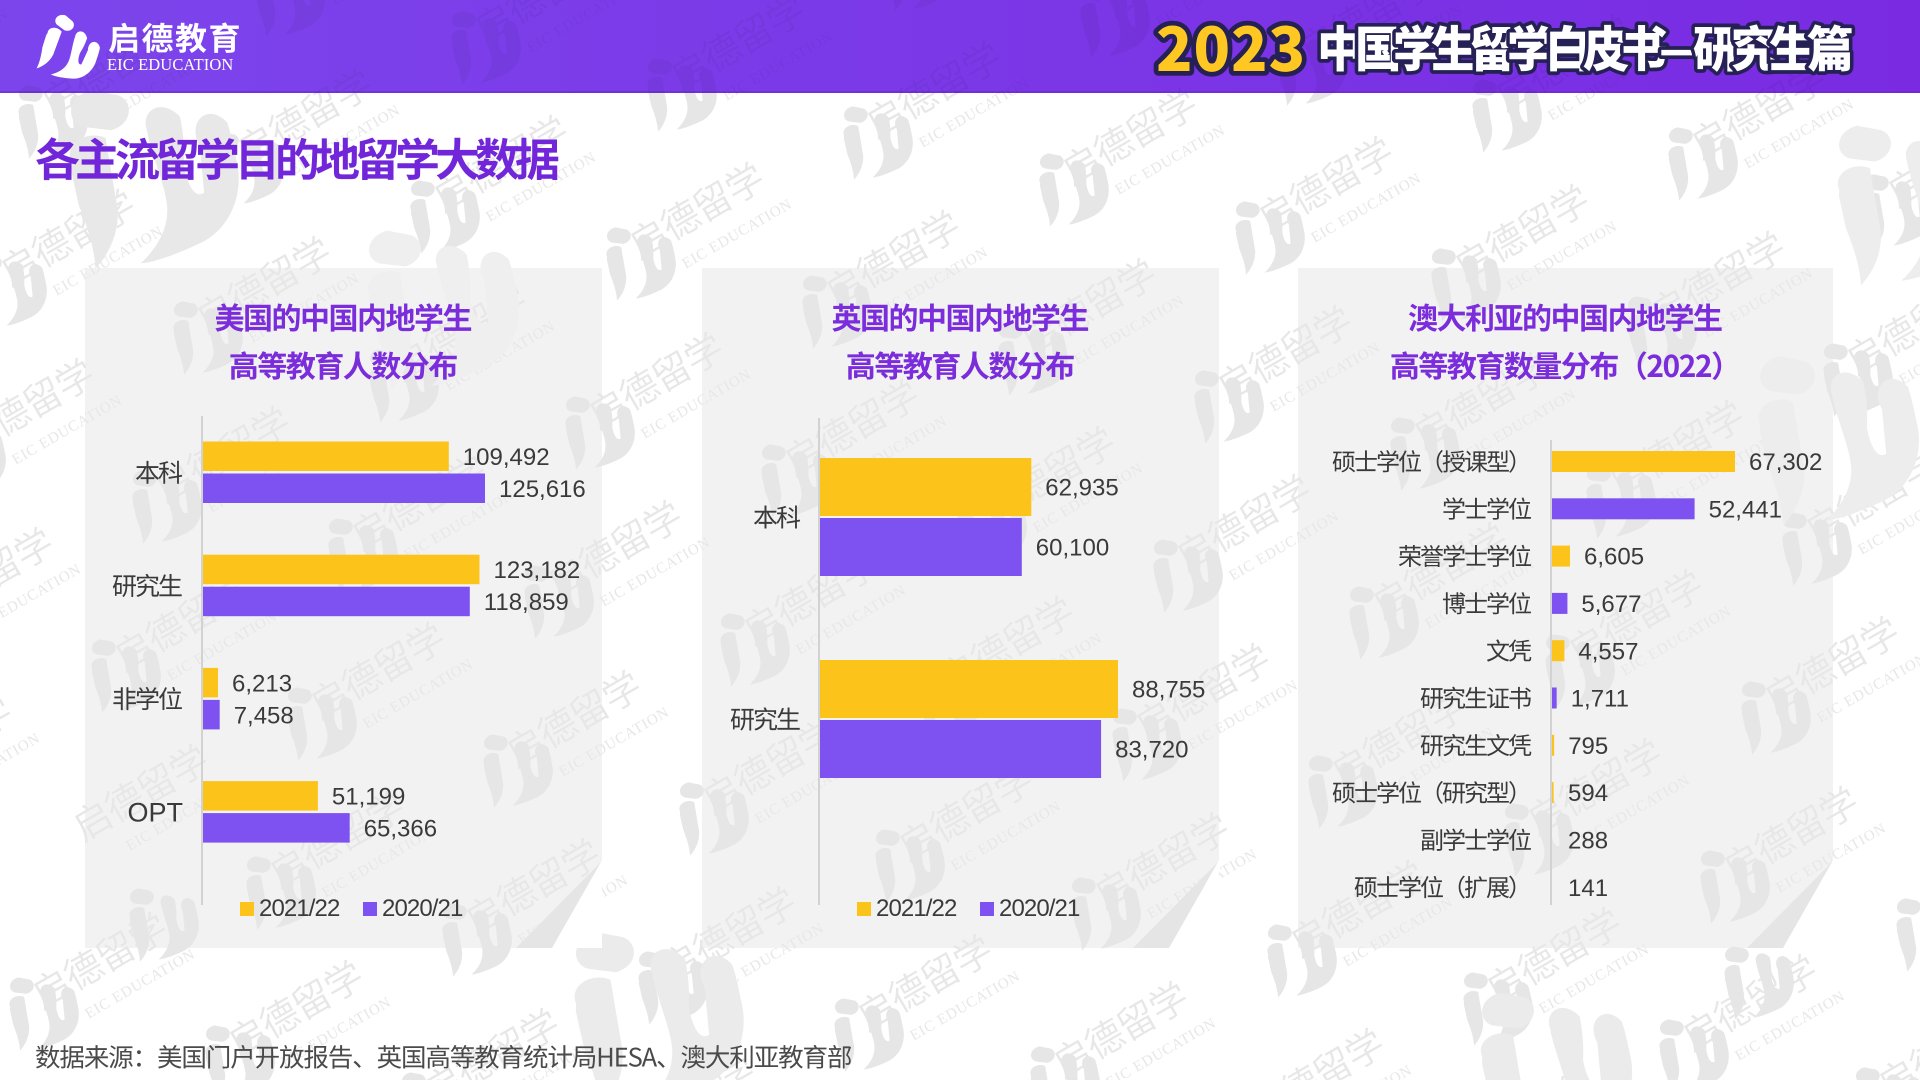 This screenshot has height=1080, width=1920. I want to click on svg-text: 65,366, so click(400, 829).